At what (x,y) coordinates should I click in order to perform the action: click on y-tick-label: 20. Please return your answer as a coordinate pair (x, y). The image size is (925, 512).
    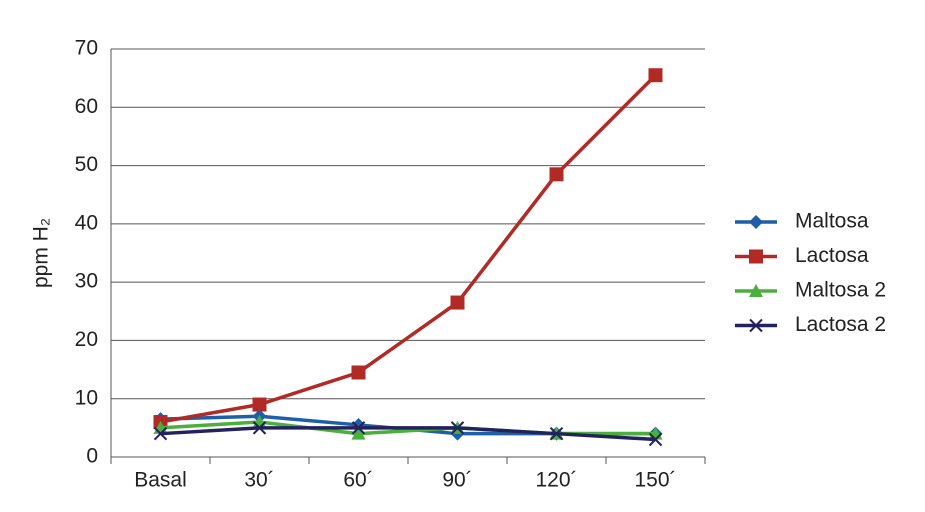
    Looking at the image, I should click on (86, 339).